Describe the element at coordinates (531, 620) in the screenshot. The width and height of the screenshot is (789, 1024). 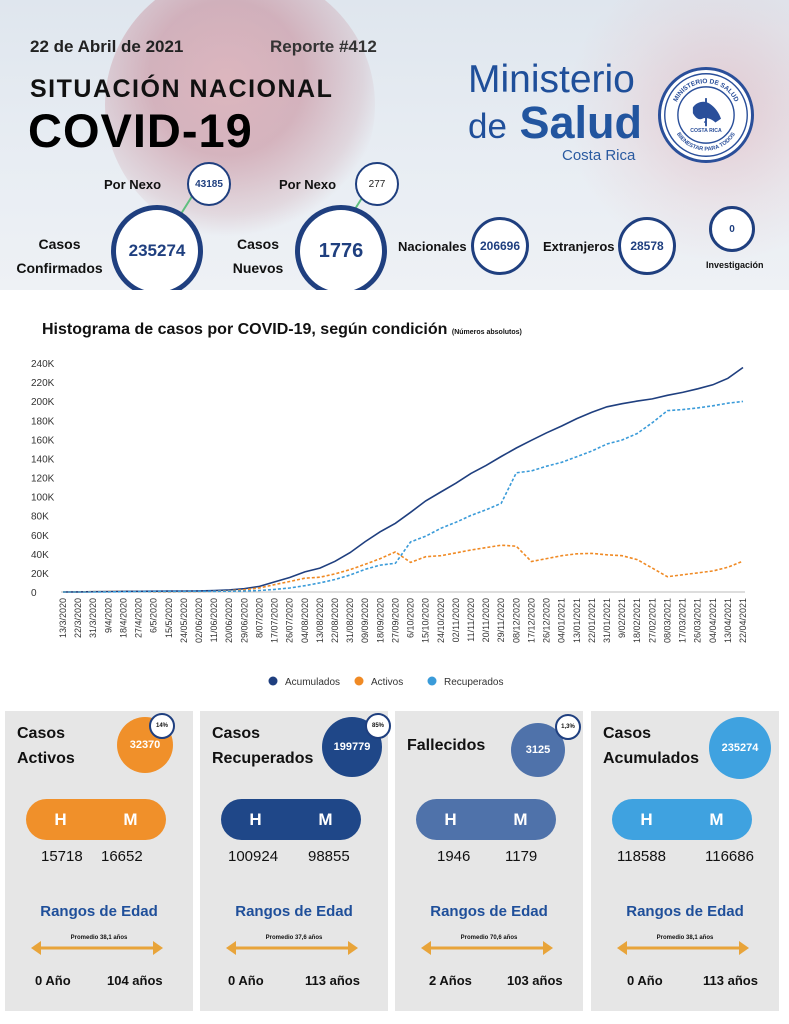
I see `x-tick-label: 17/12/2020` at that location.